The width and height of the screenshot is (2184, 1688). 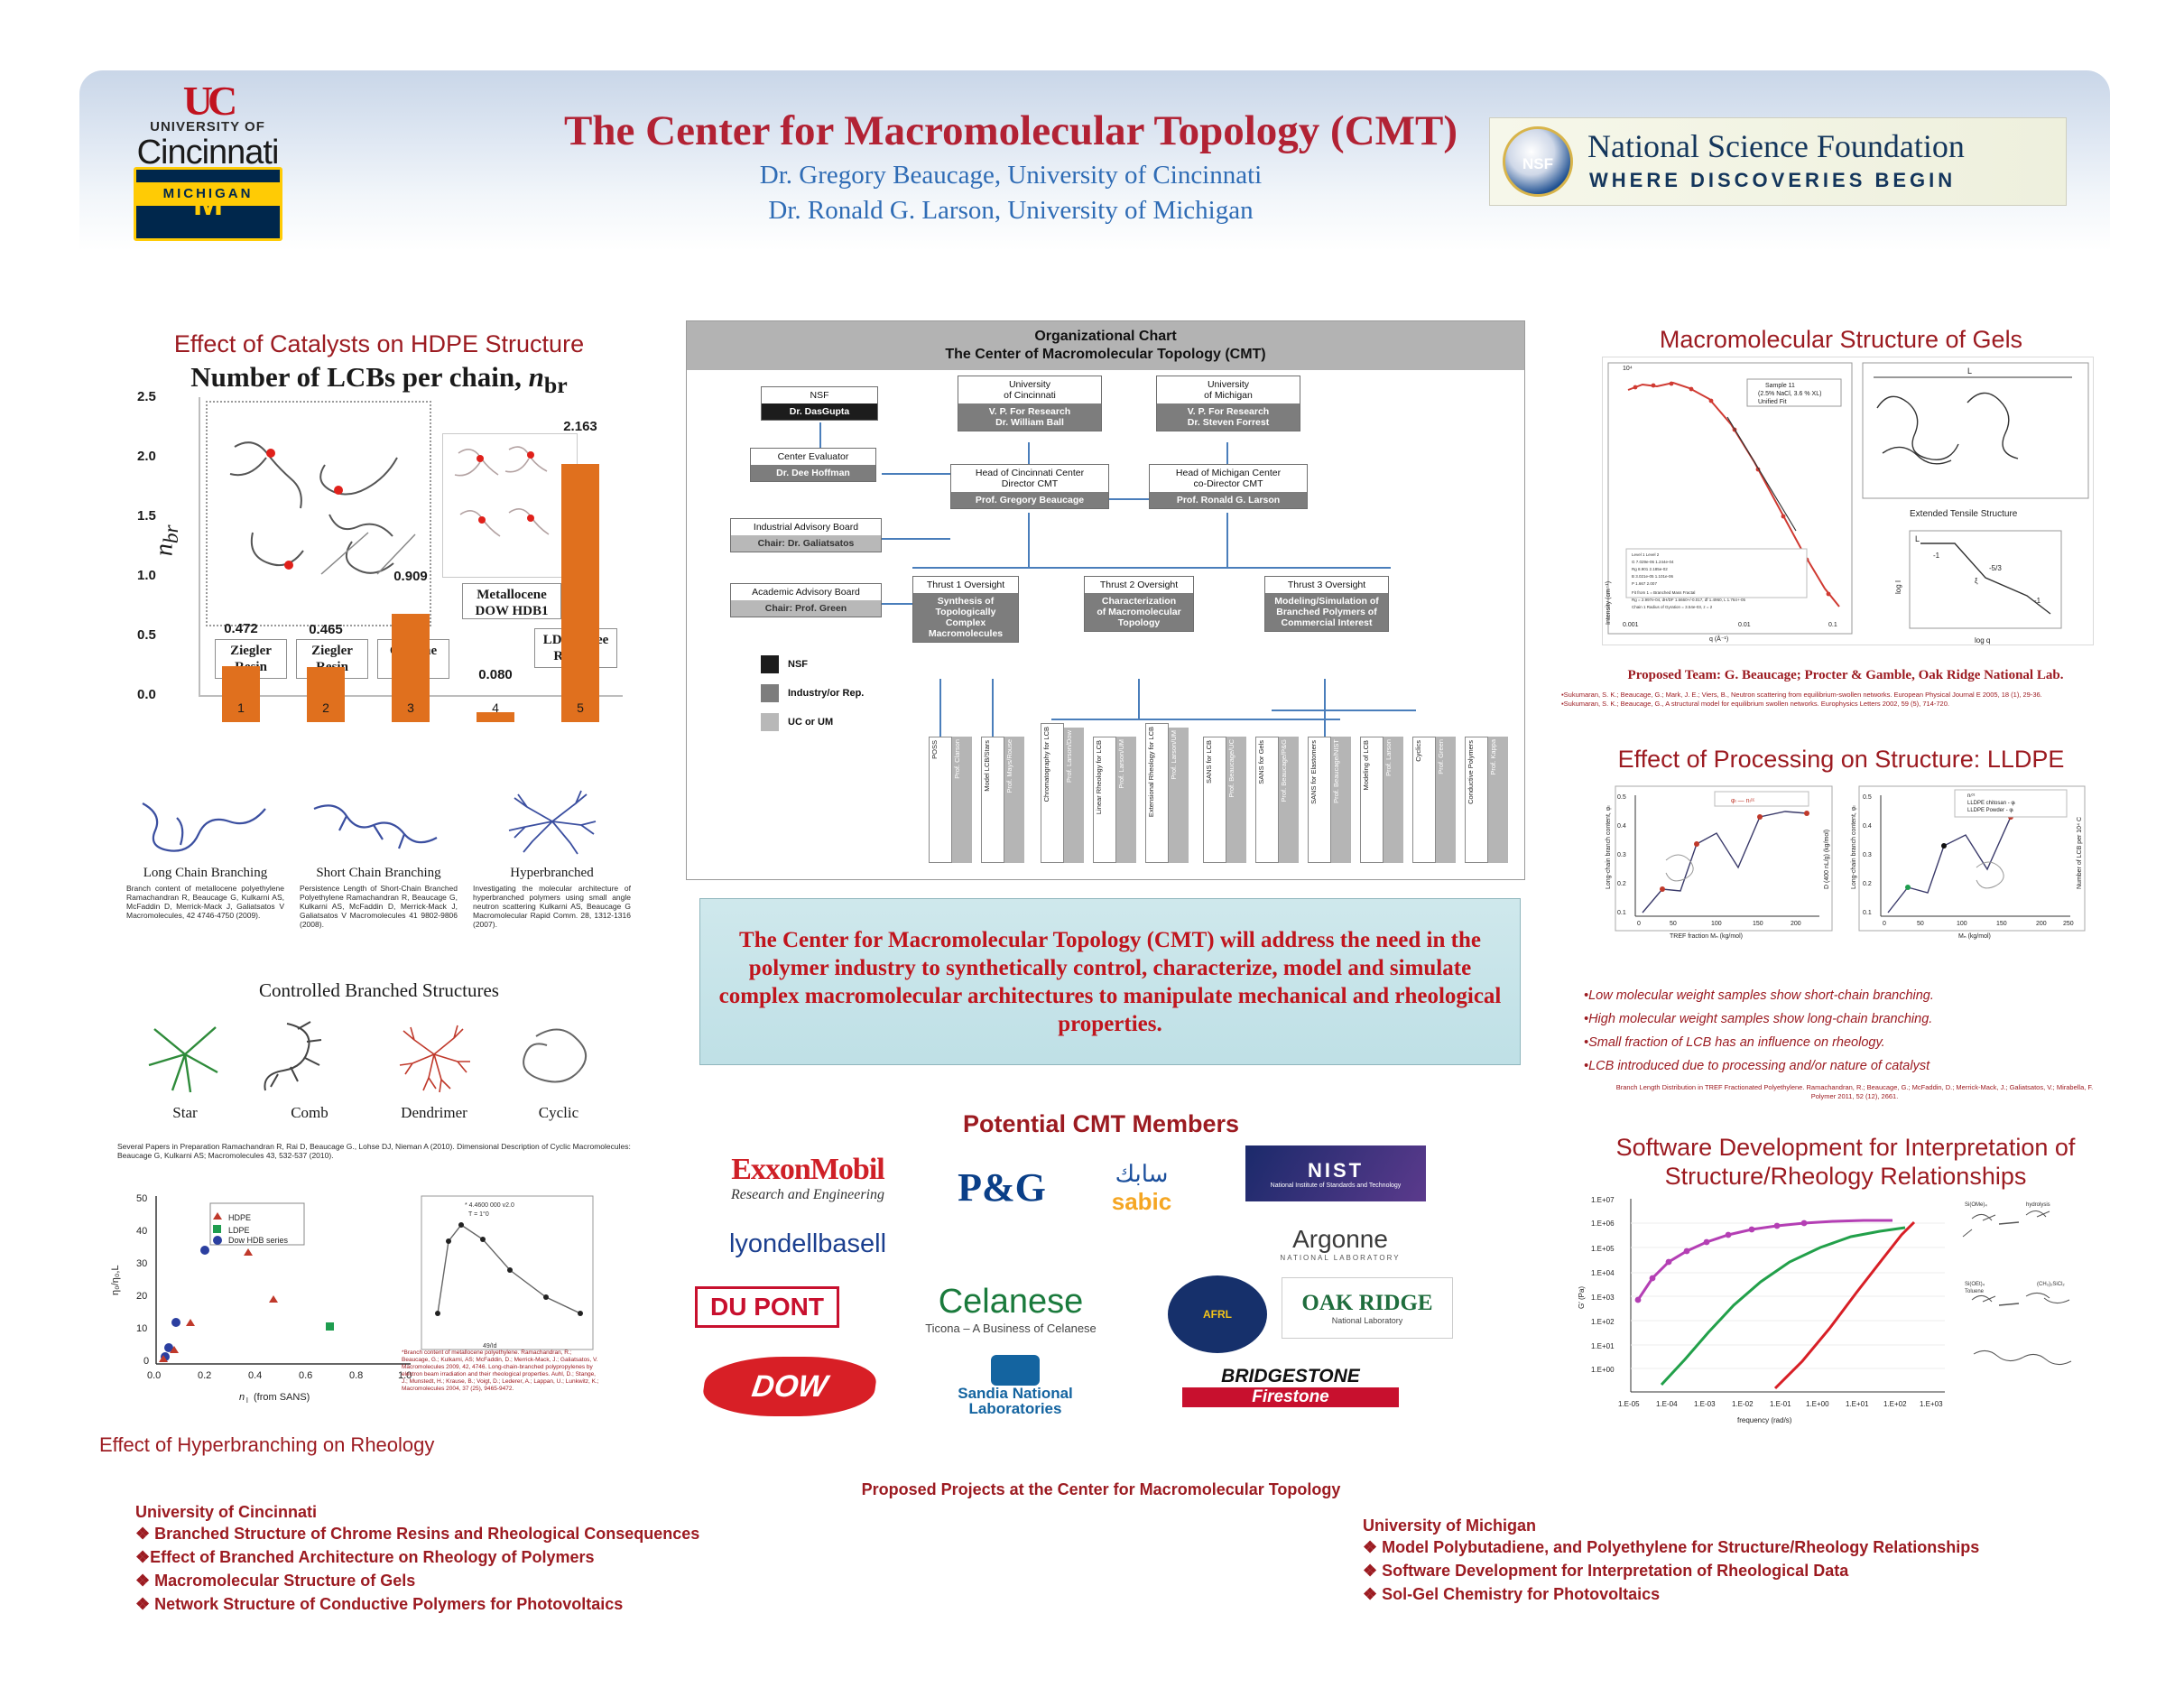 What do you see at coordinates (1931, 1404) in the screenshot?
I see `svg-text: 1.E+03` at bounding box center [1931, 1404].